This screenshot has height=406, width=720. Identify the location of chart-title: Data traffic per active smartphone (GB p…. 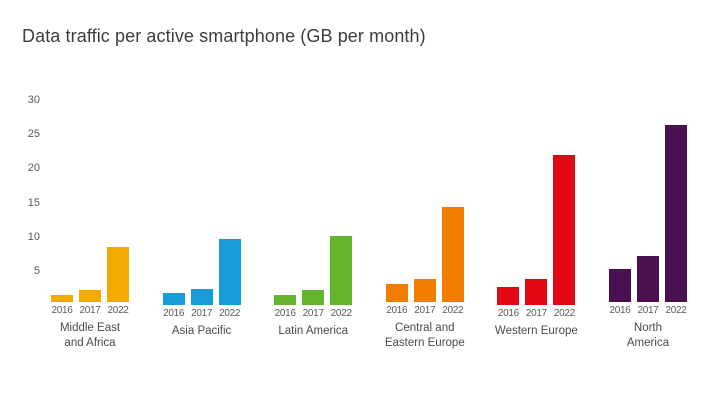
(224, 36).